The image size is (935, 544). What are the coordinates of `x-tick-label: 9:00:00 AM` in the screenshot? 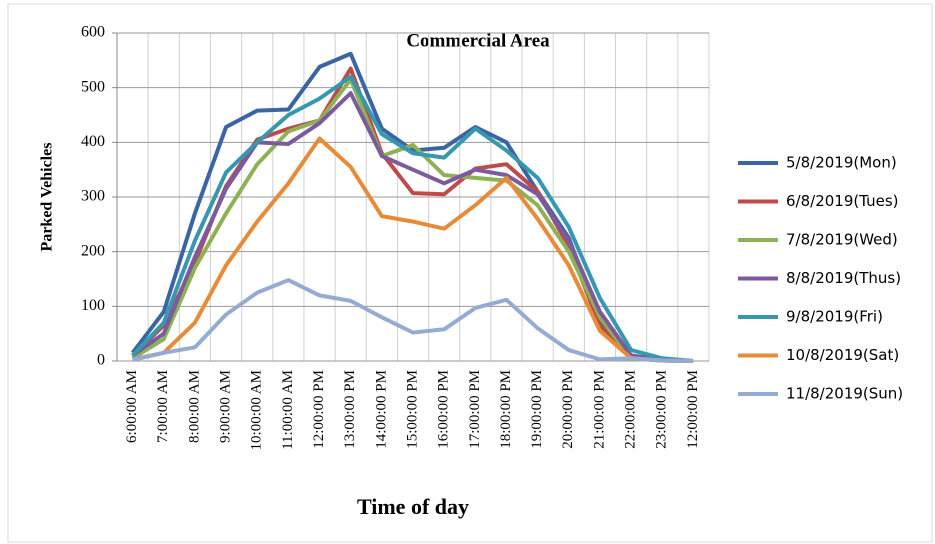 It's located at (225, 406).